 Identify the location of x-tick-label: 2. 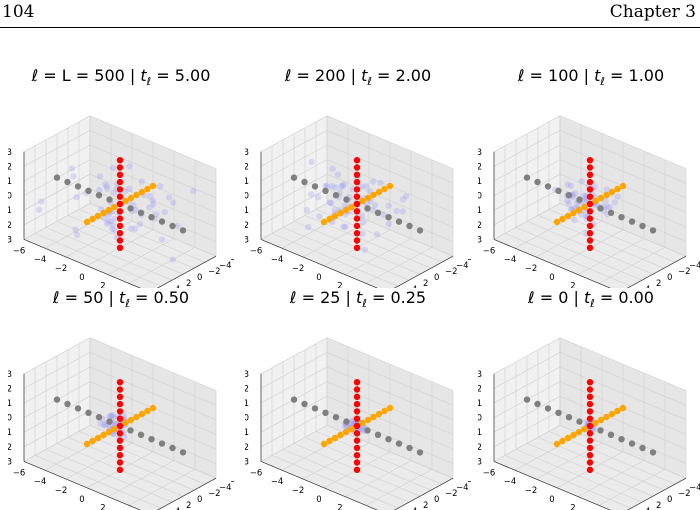
(339, 507).